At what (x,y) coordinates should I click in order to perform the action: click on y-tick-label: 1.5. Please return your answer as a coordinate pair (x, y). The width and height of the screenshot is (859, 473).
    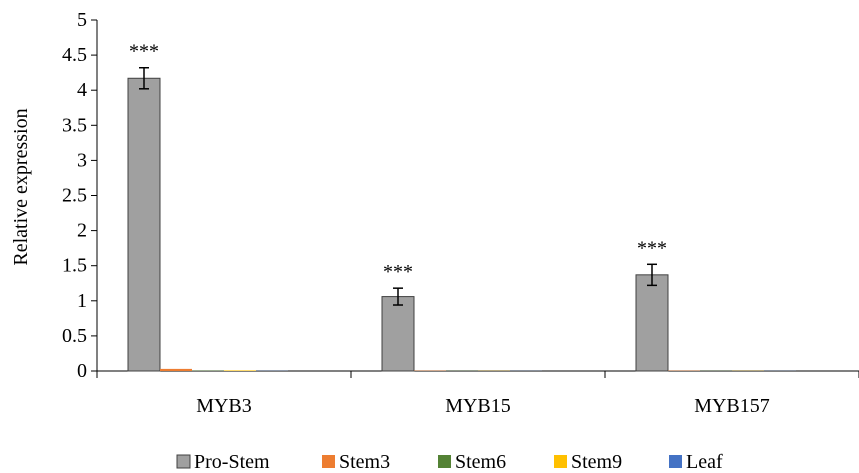
    Looking at the image, I should click on (74, 266).